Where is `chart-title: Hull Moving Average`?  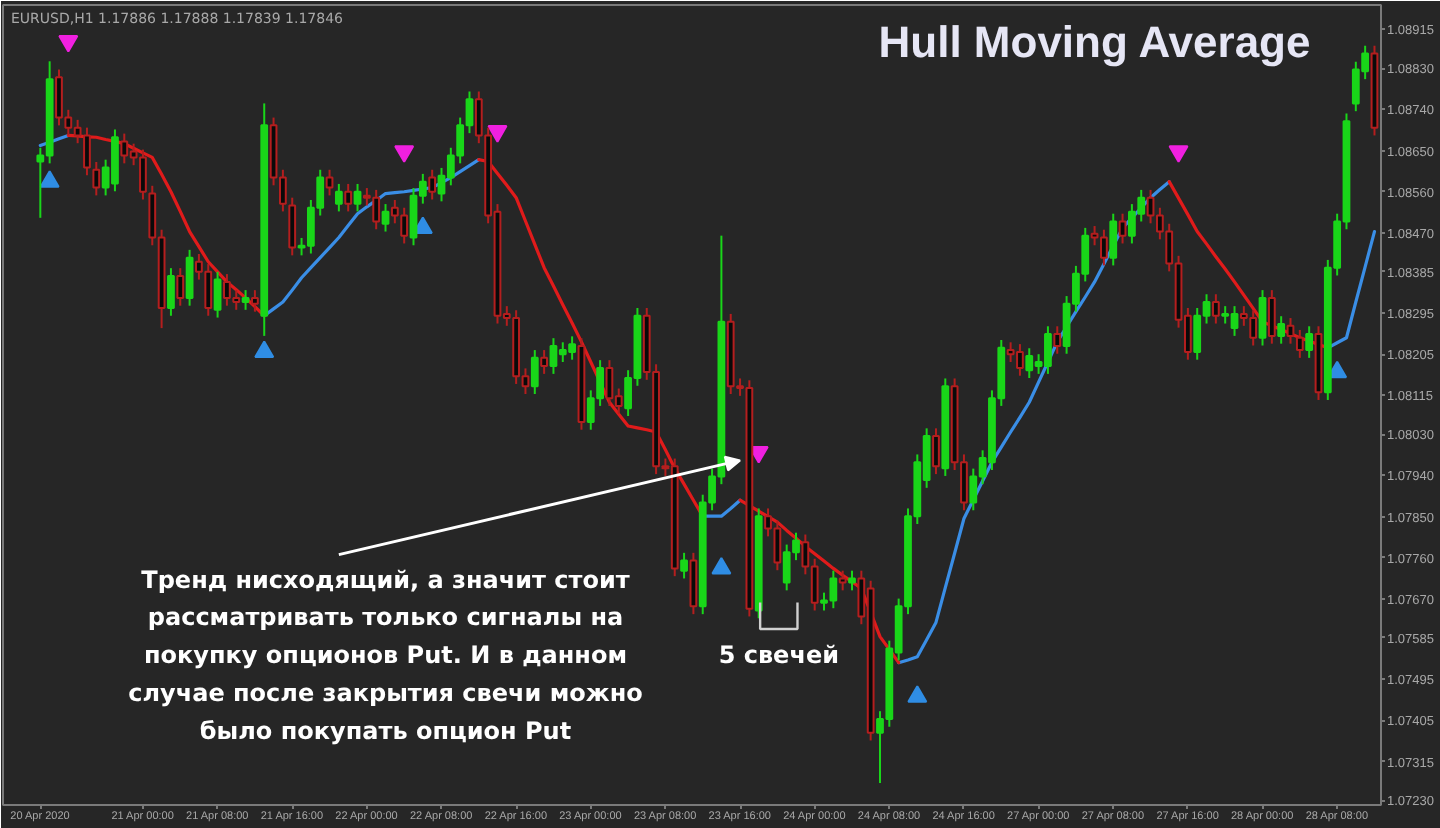
chart-title: Hull Moving Average is located at coordinates (1094, 42).